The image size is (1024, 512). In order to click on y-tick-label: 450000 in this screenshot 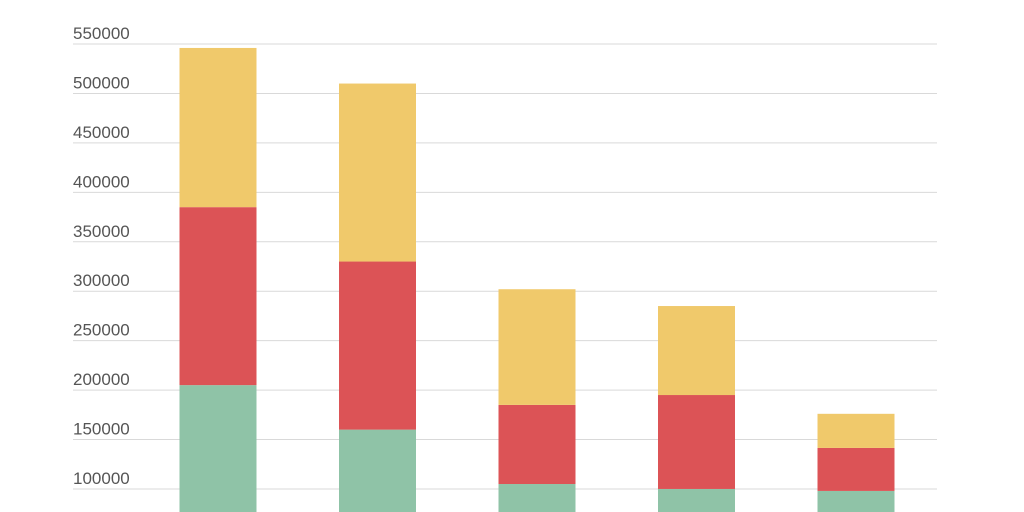, I will do `click(101, 132)`.